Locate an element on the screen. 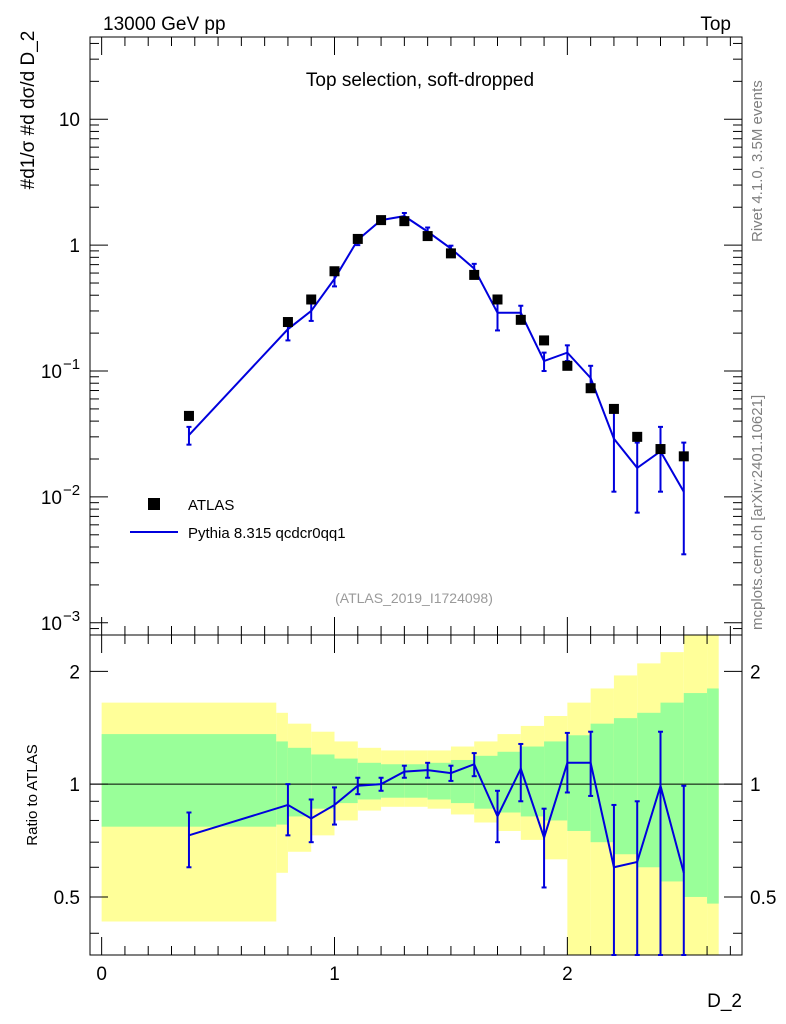 This screenshot has width=786, height=1024. side-text-rivet: Rivet 4.1.0, 3.5M events is located at coordinates (757, 161).